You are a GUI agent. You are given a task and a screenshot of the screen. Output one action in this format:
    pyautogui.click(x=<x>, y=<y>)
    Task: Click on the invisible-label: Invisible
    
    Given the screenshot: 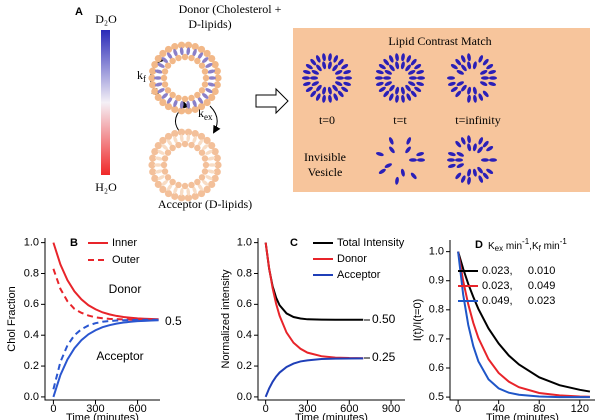 What is the action you would take?
    pyautogui.click(x=325, y=157)
    